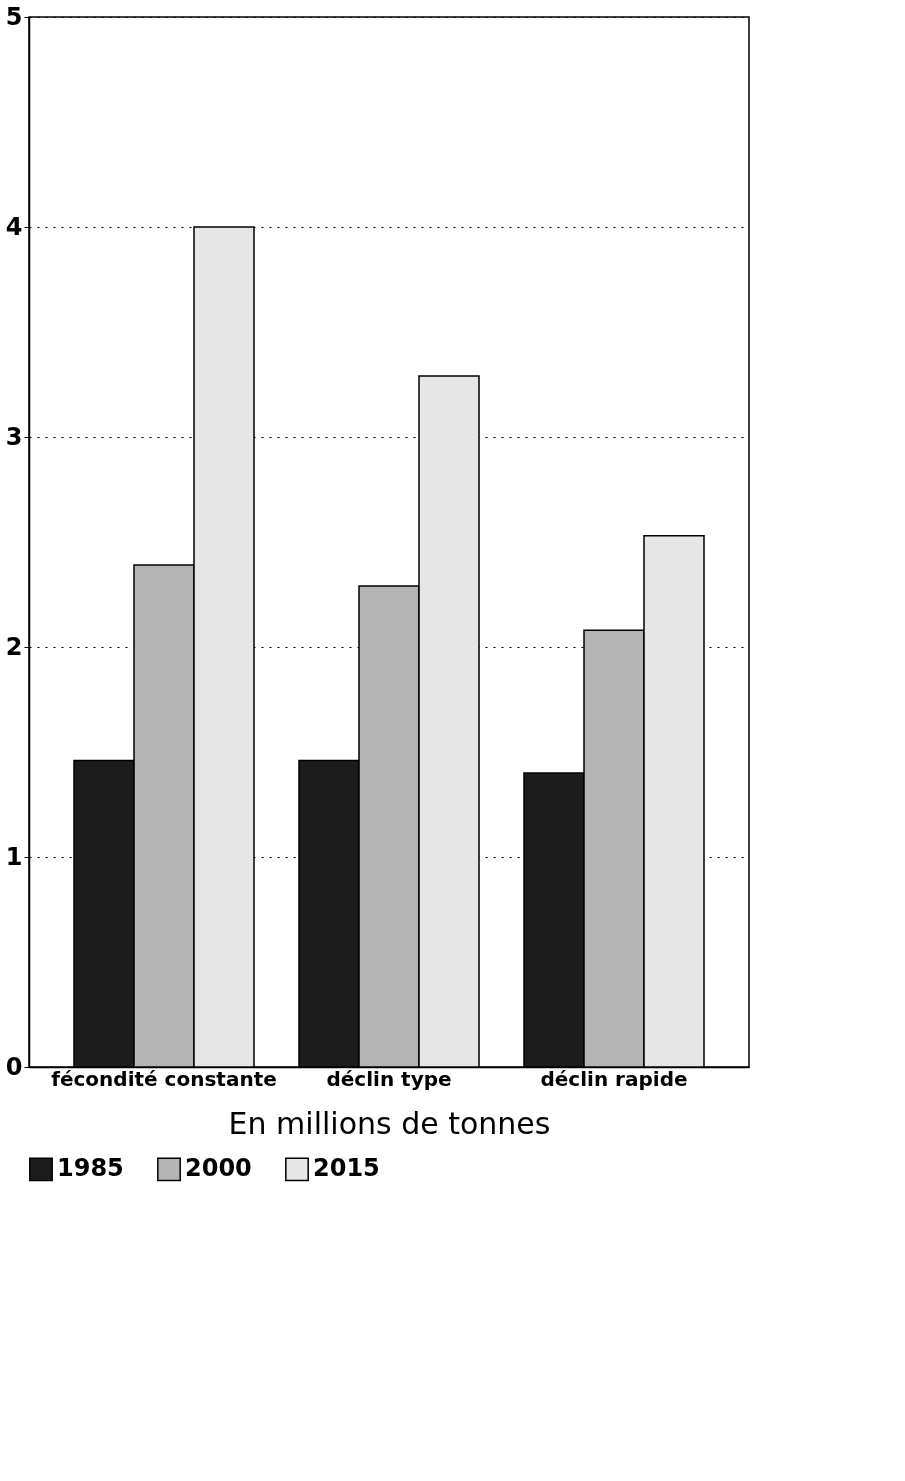 The image size is (905, 1481). What do you see at coordinates (14, 226) in the screenshot?
I see `y-tick-label: 4` at bounding box center [14, 226].